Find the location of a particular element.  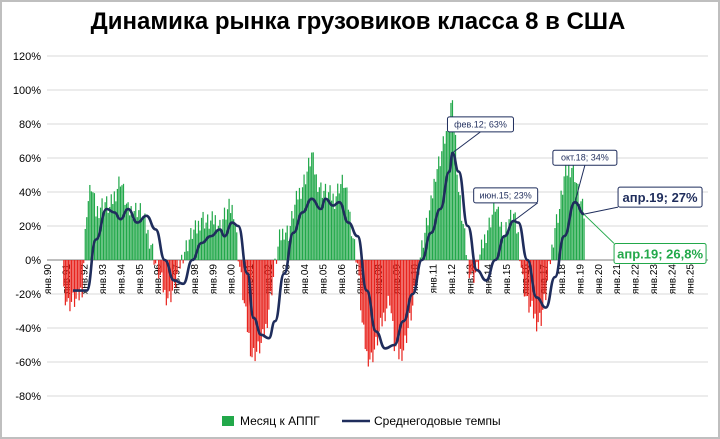

callout-leader is located at coordinates (580, 184).